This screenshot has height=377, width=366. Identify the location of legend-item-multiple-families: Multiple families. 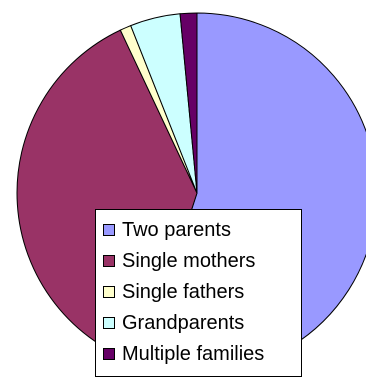
(202, 353).